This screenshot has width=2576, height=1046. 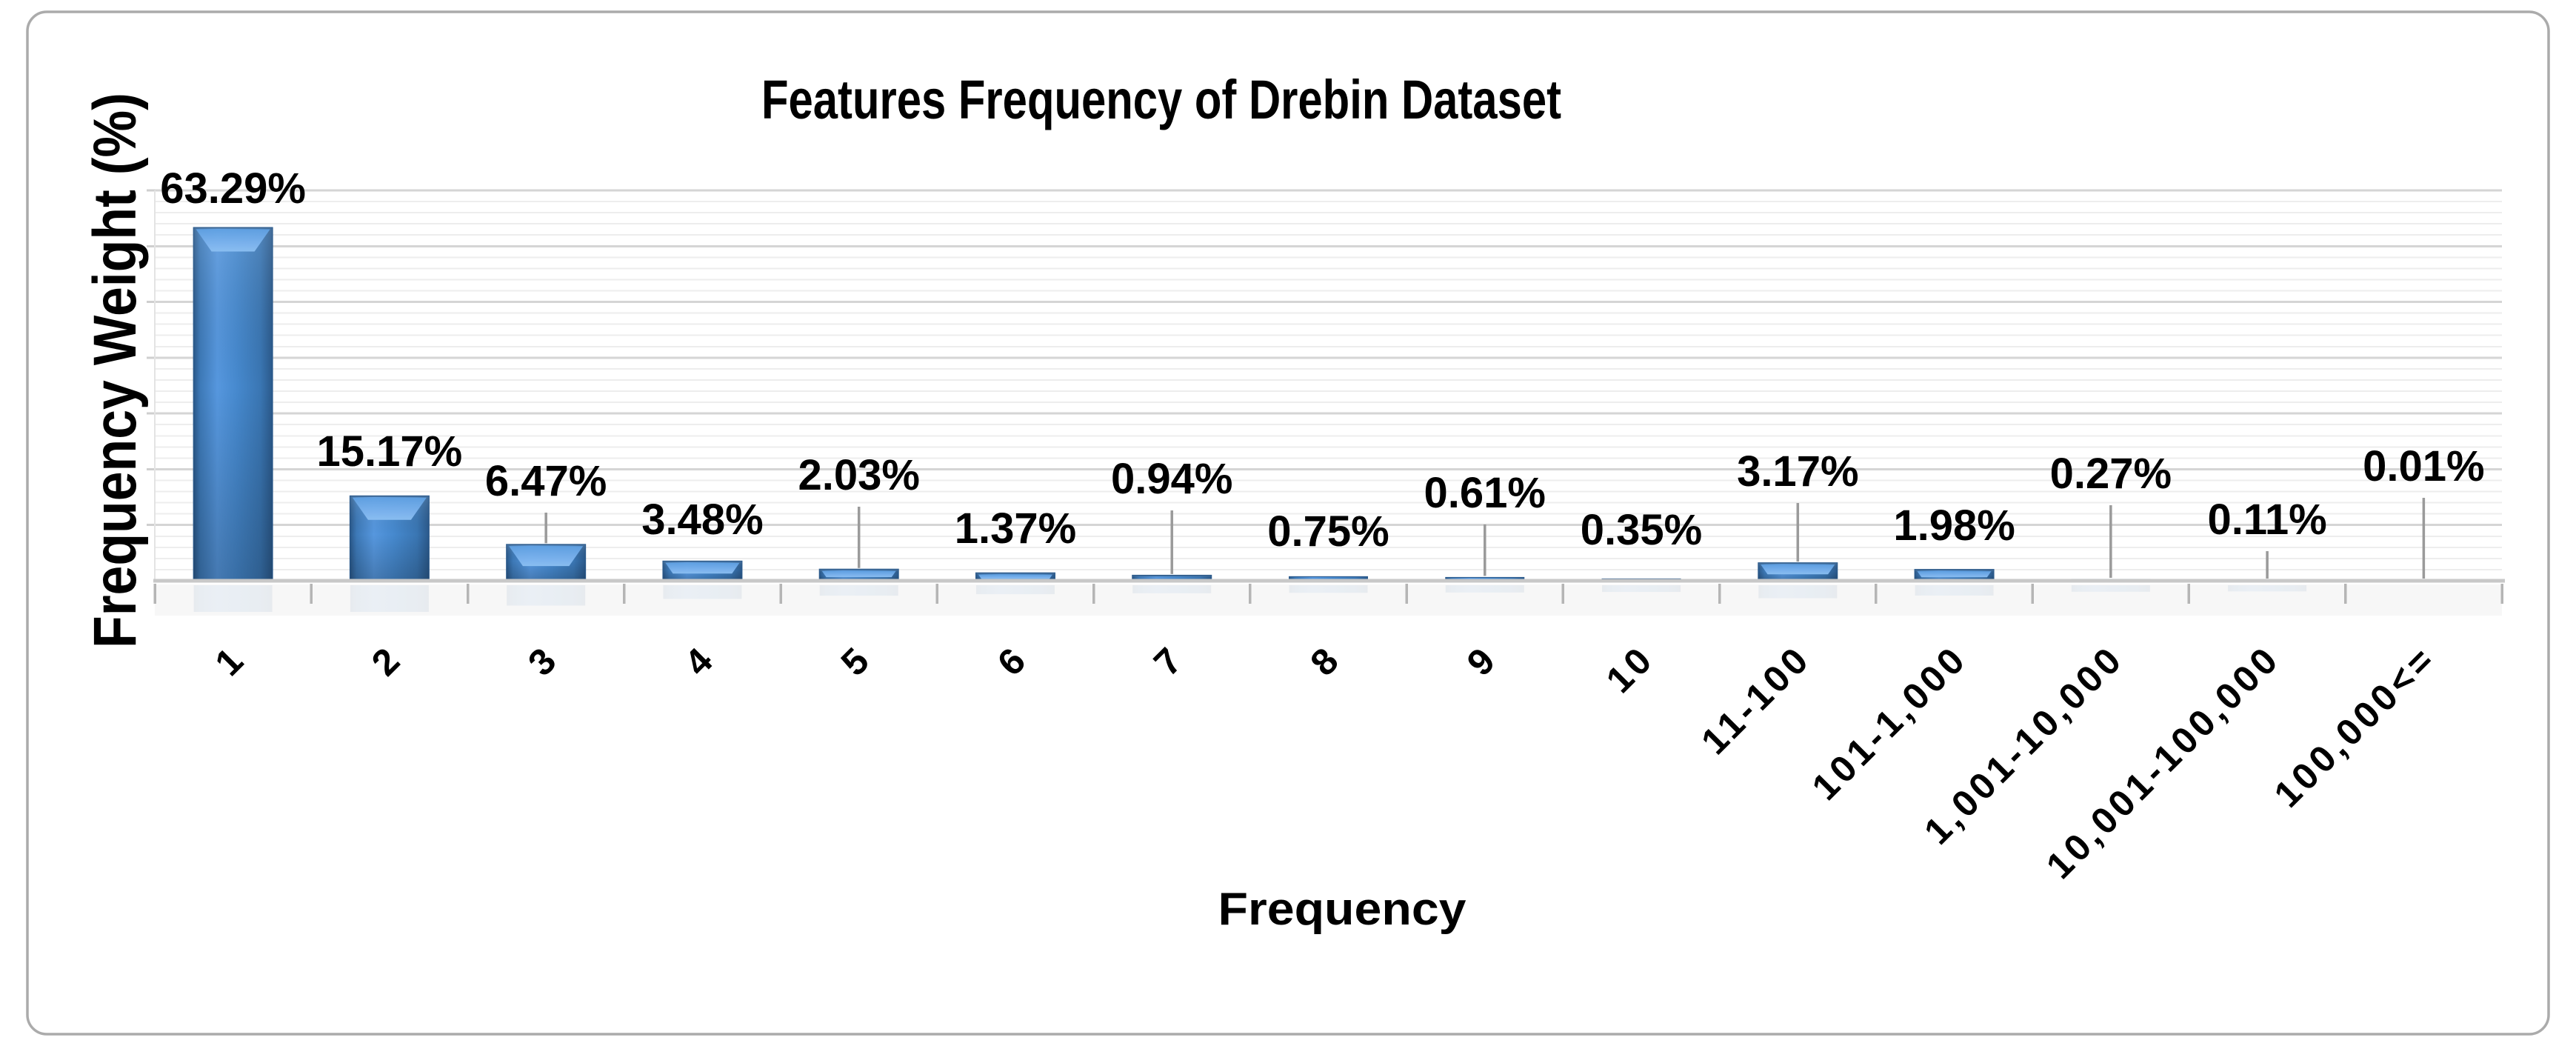 I want to click on leader-lines-layer, so click(x=1485, y=538).